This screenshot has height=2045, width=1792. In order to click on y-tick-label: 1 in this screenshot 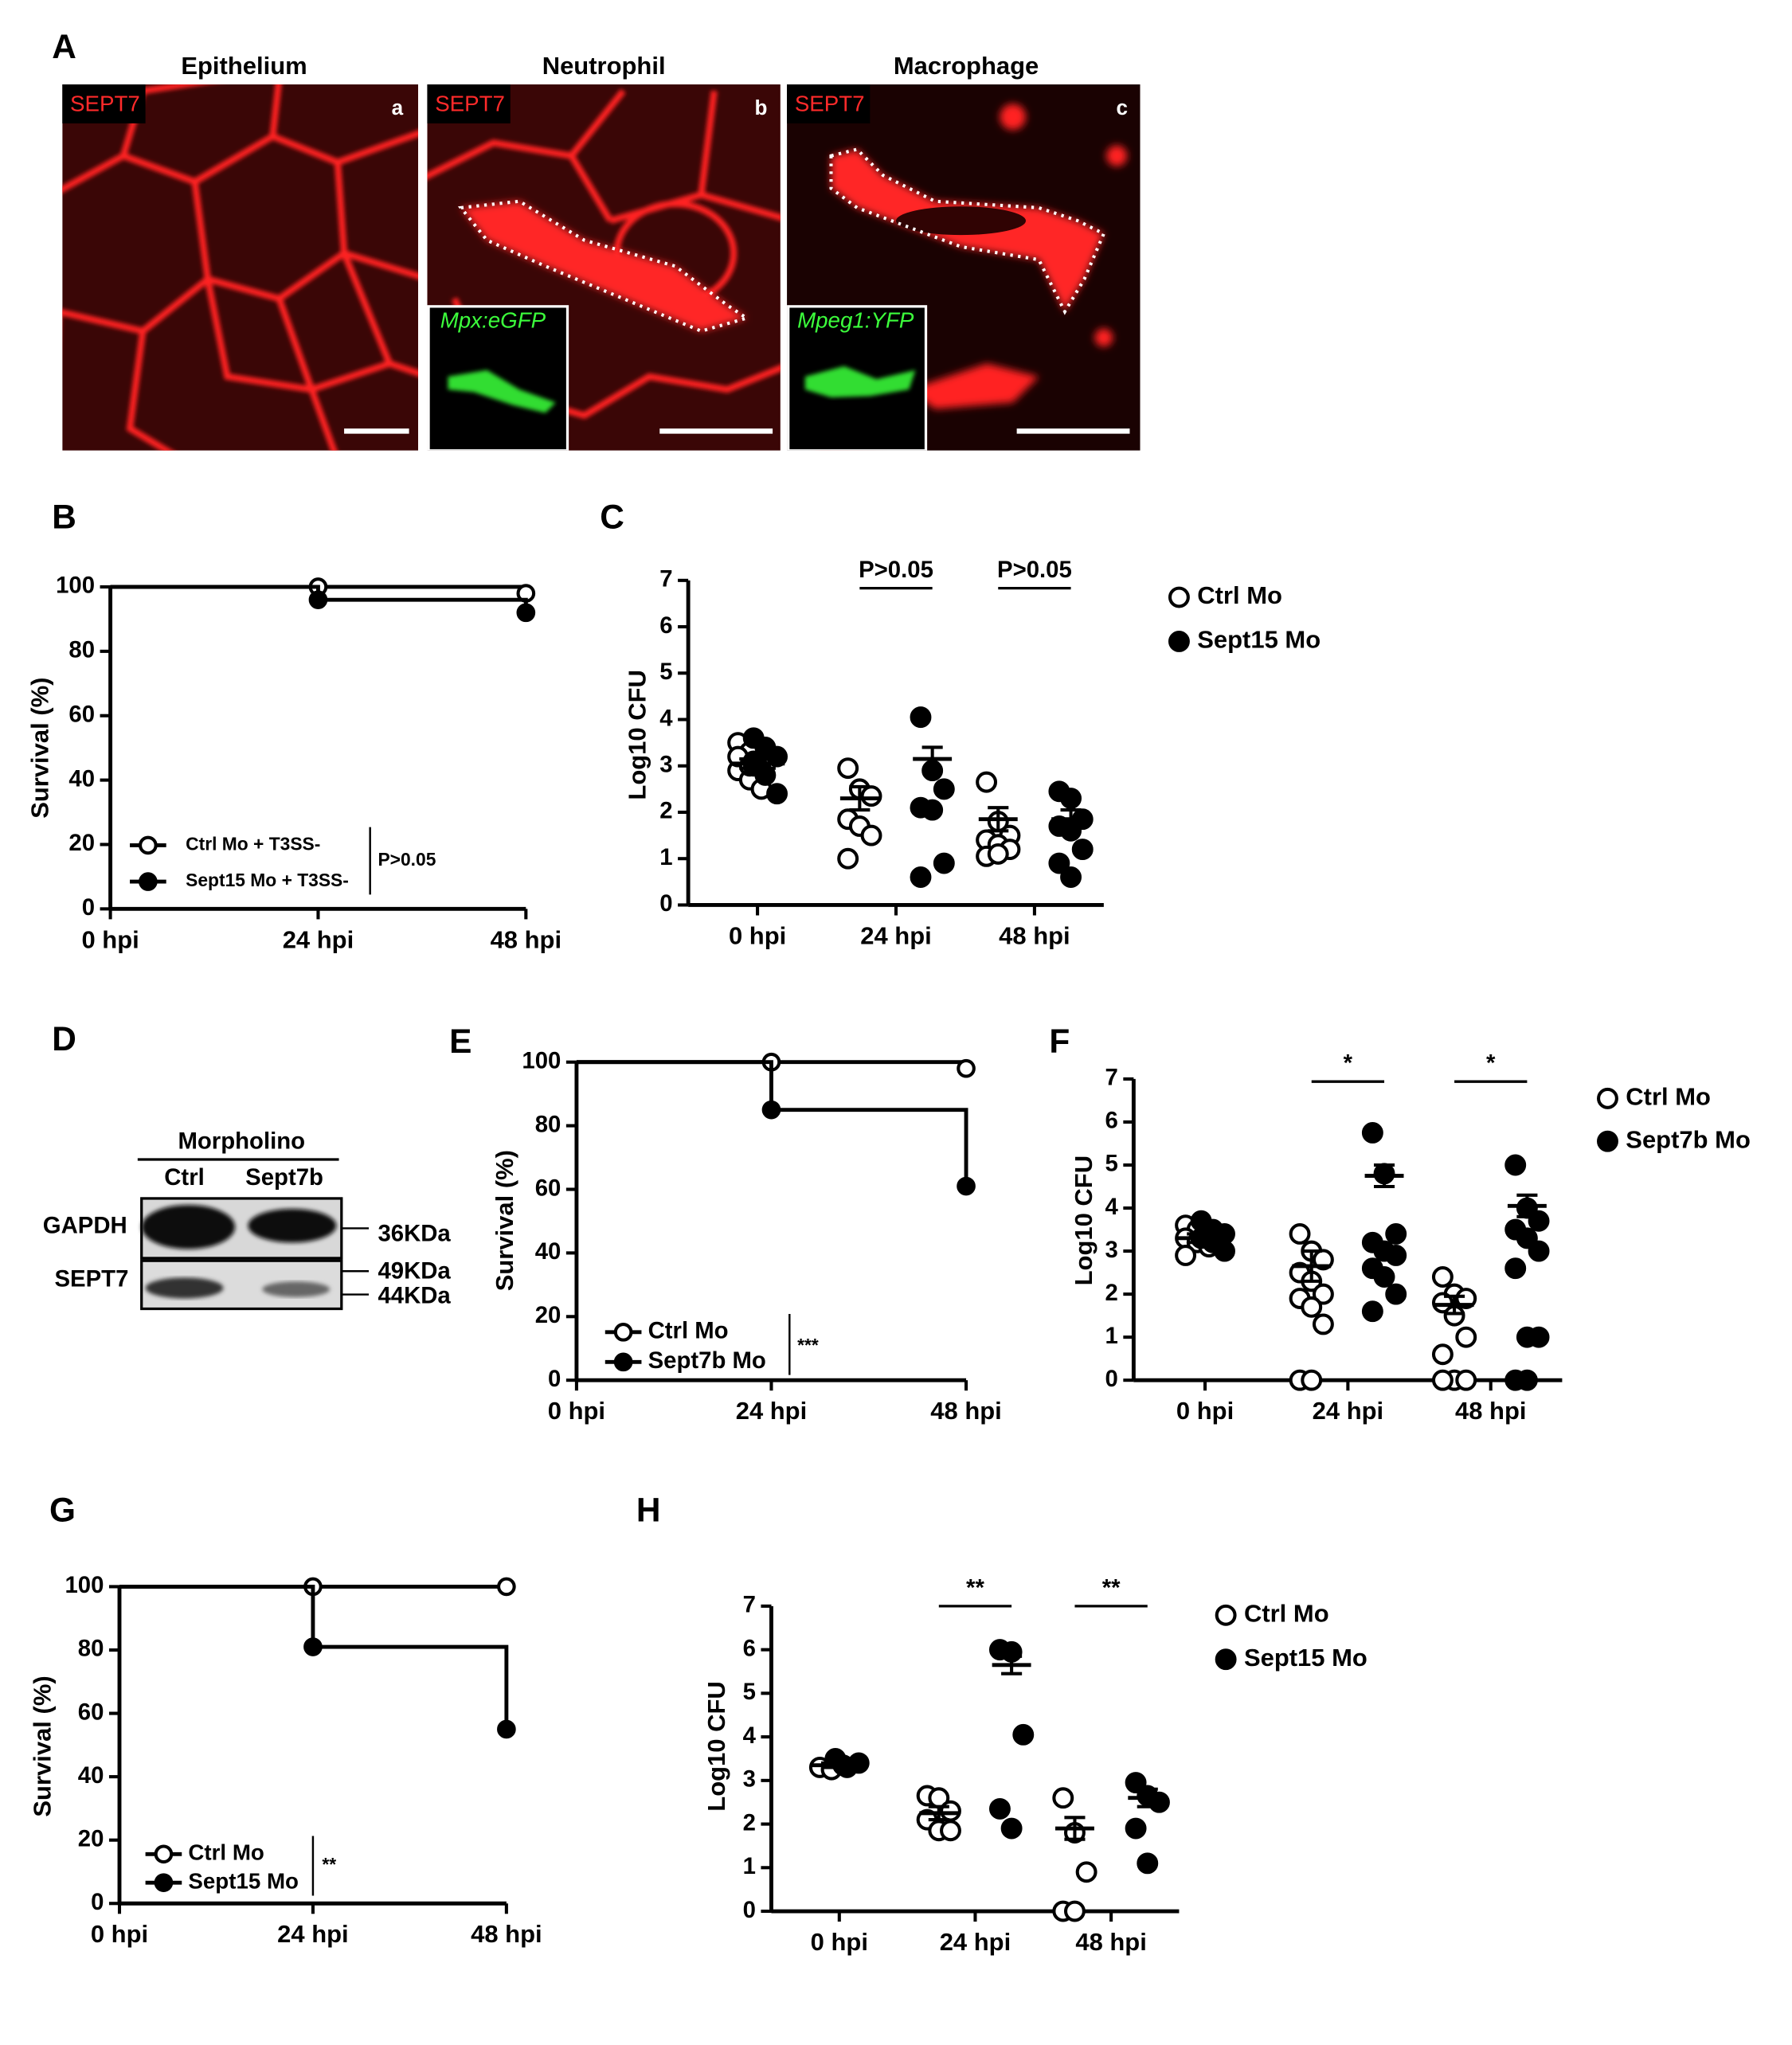, I will do `click(749, 1866)`.